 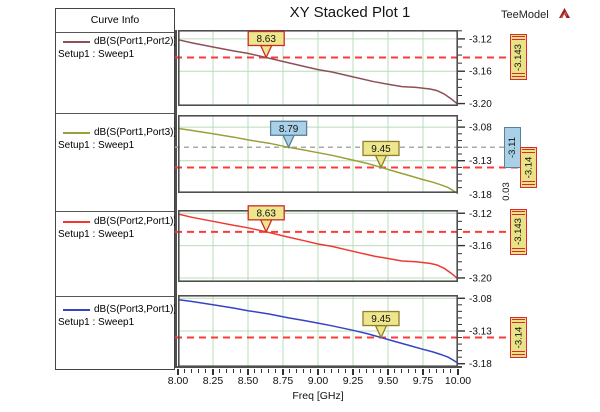 I want to click on legend-entry-port3-port1: dB(S(Port3,Port1)) Setup1 : Sweep1, so click(x=117, y=316).